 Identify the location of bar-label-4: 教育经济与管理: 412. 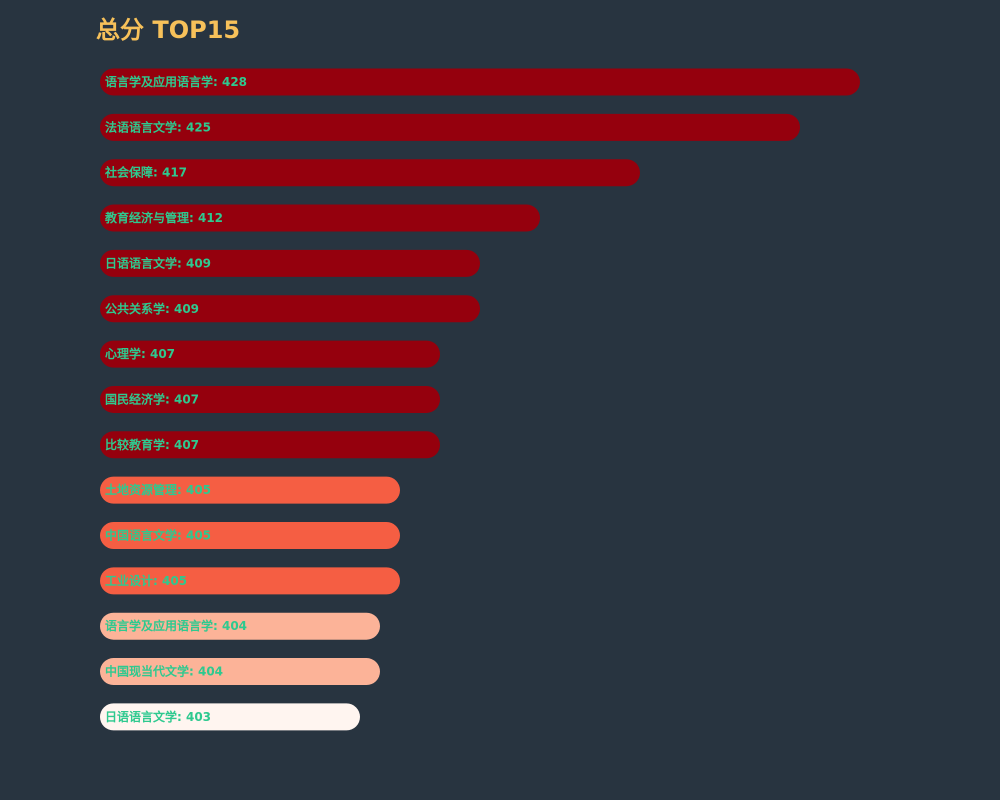
(163, 217).